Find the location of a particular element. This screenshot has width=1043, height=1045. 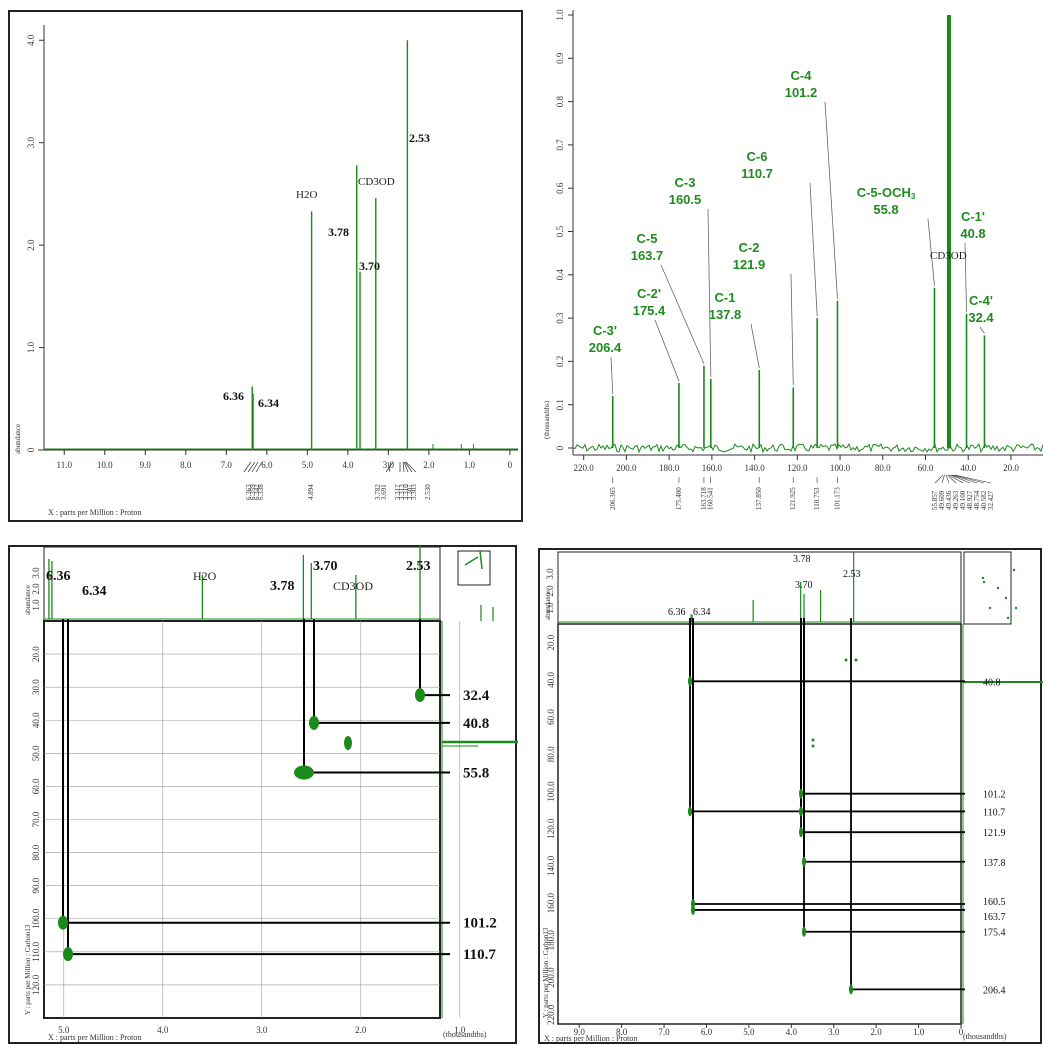

peak-label-253: 2.53 is located at coordinates (419, 138).